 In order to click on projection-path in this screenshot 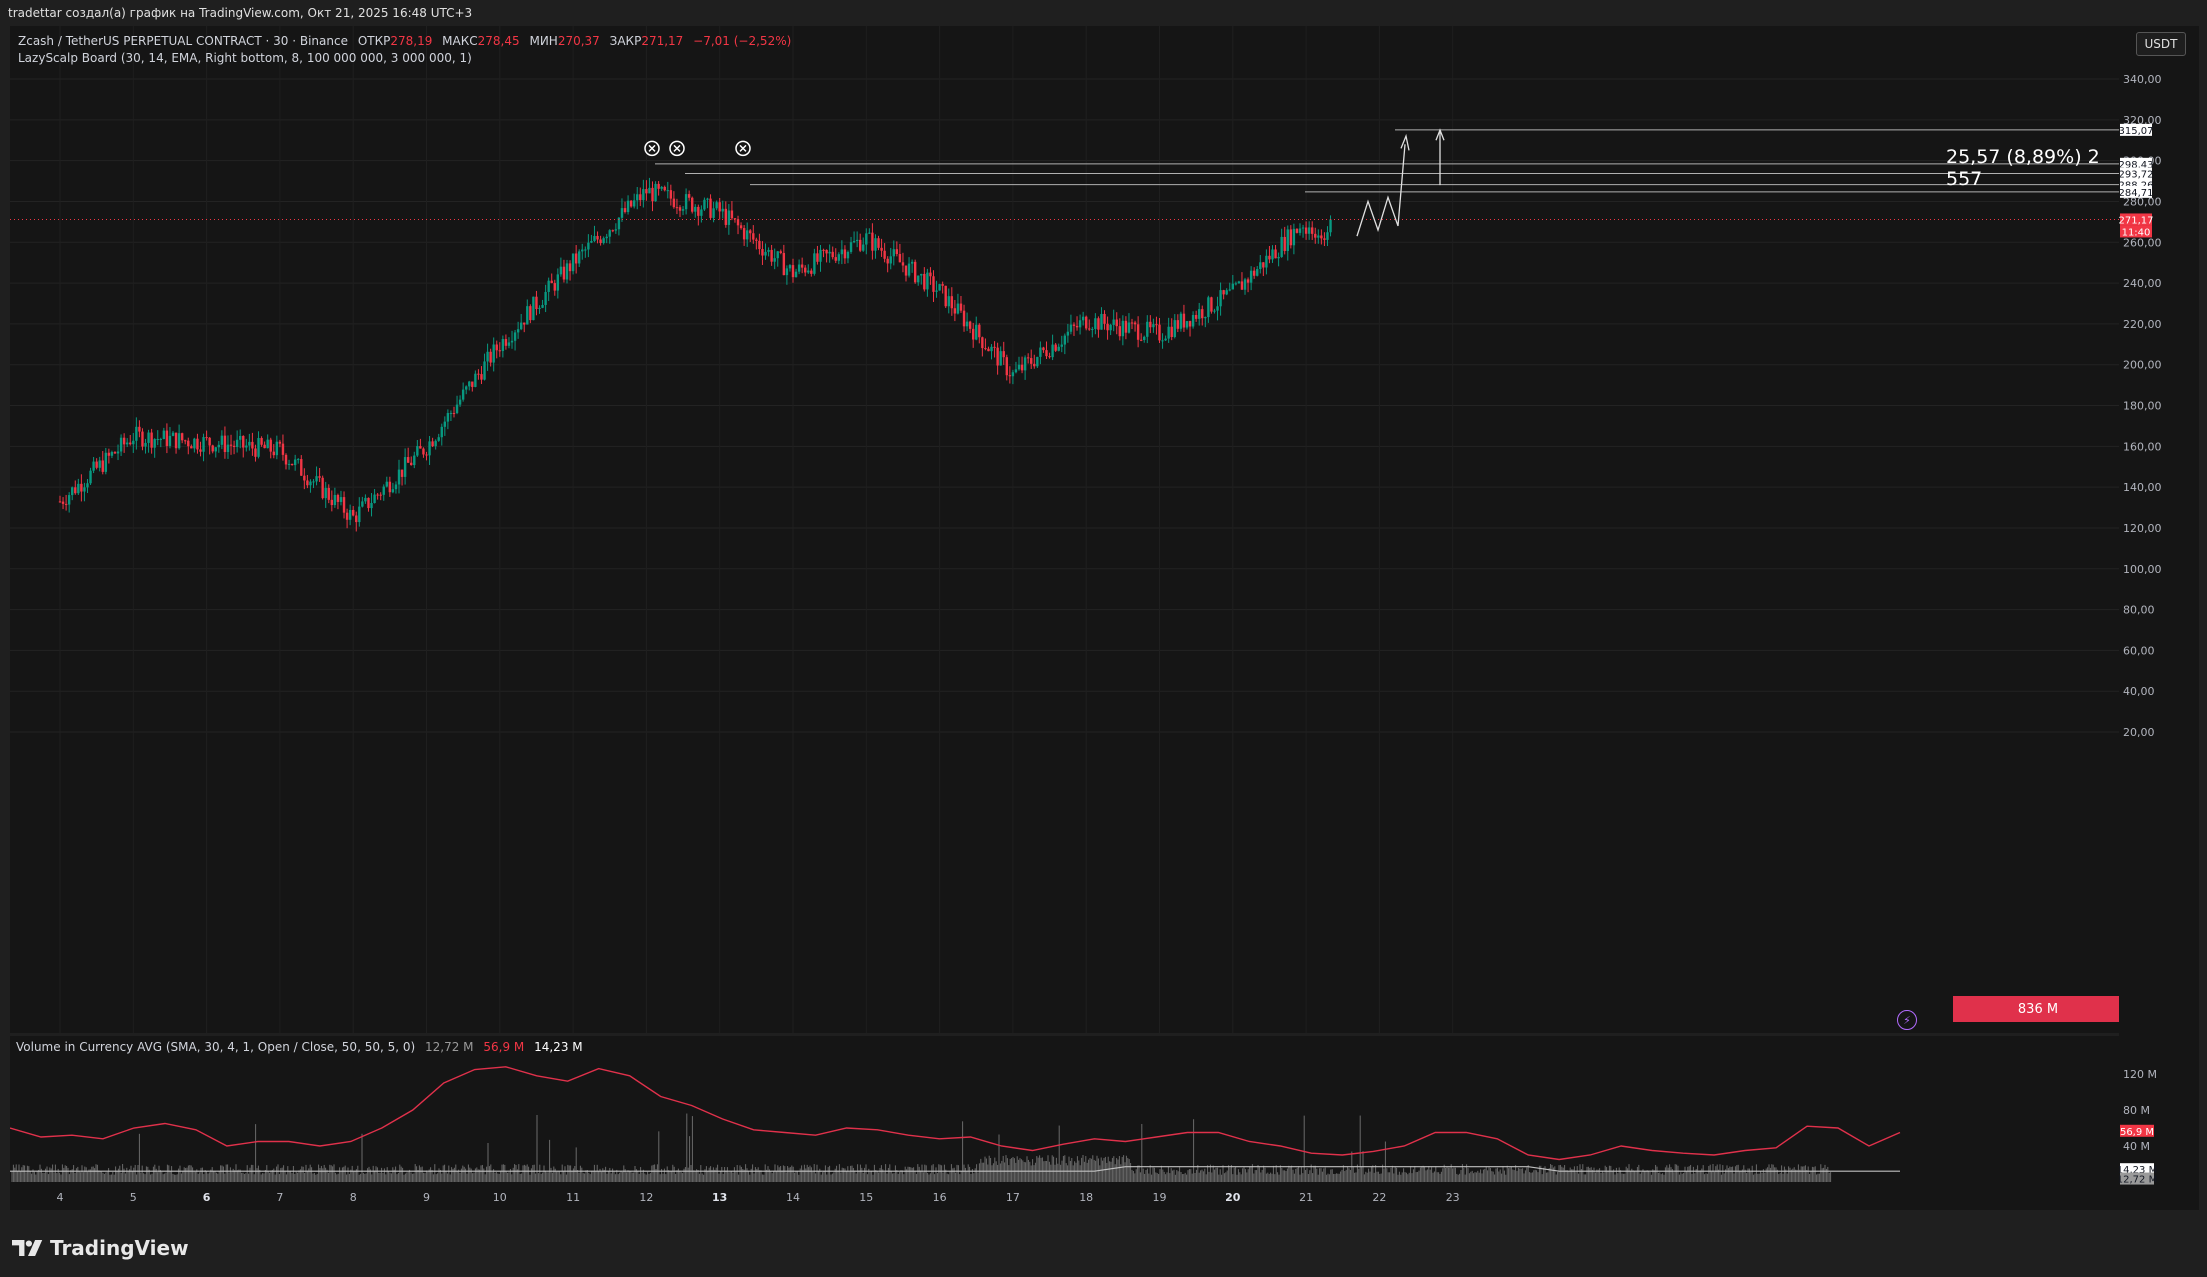, I will do `click(1381, 190)`.